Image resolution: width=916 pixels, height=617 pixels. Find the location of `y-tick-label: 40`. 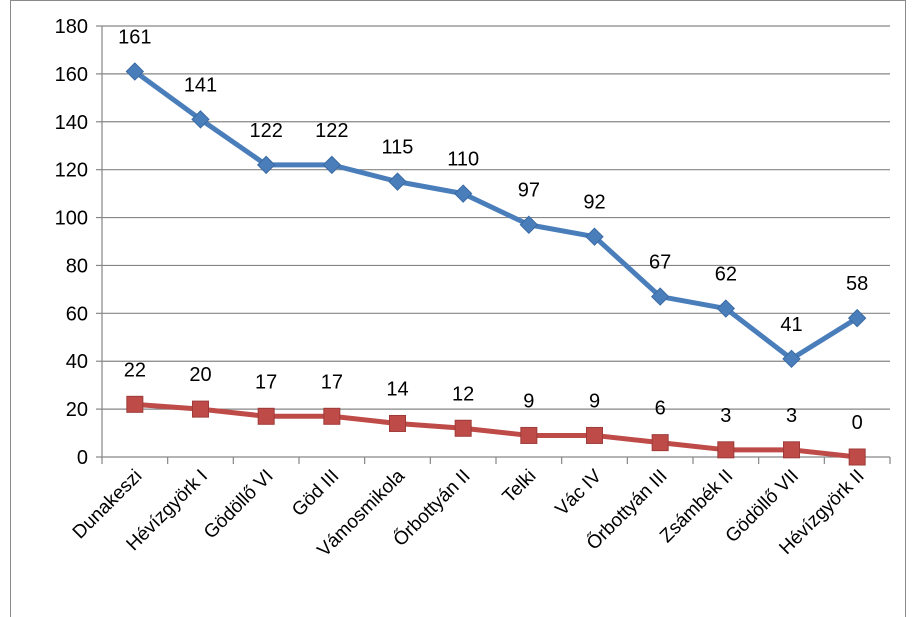

y-tick-label: 40 is located at coordinates (77, 362).